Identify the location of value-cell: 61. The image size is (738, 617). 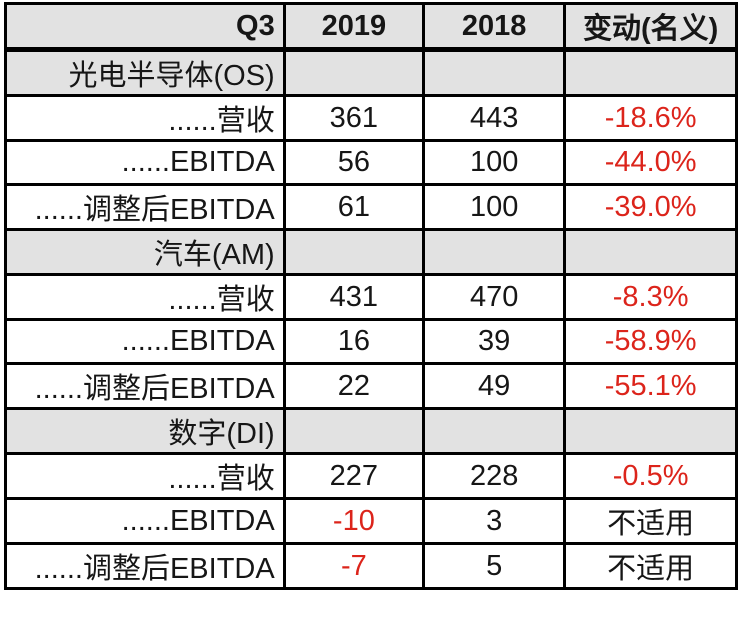
(354, 207).